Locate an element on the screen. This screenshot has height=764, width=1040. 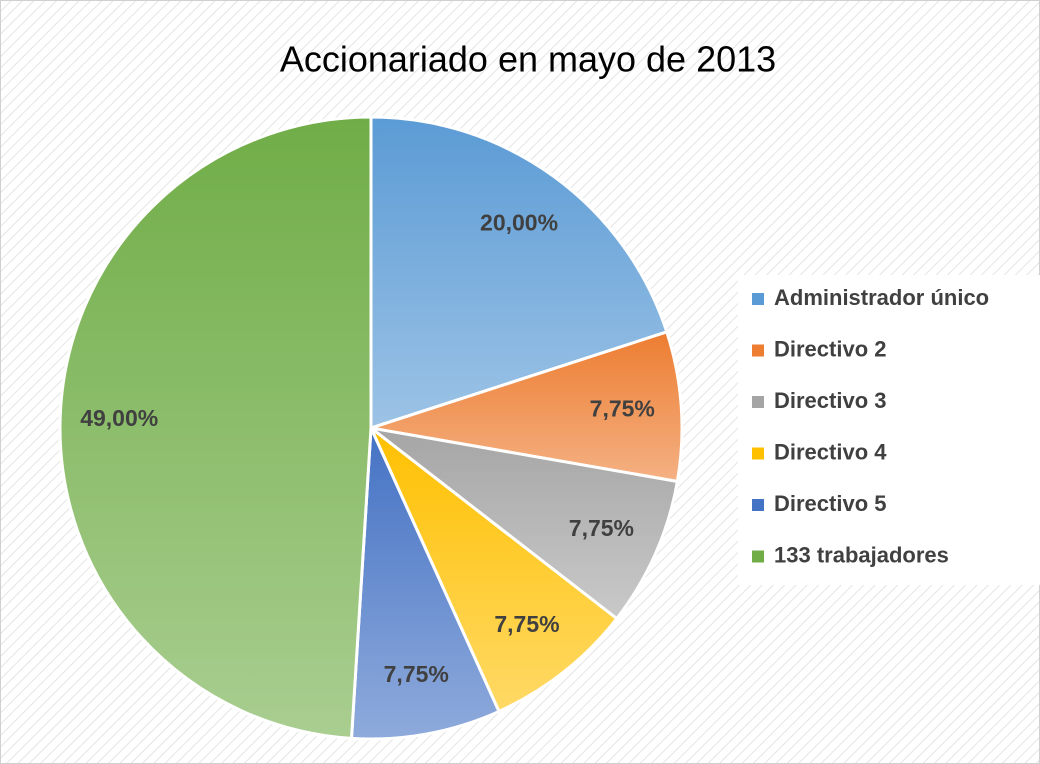
data-label: 20,00% is located at coordinates (519, 222).